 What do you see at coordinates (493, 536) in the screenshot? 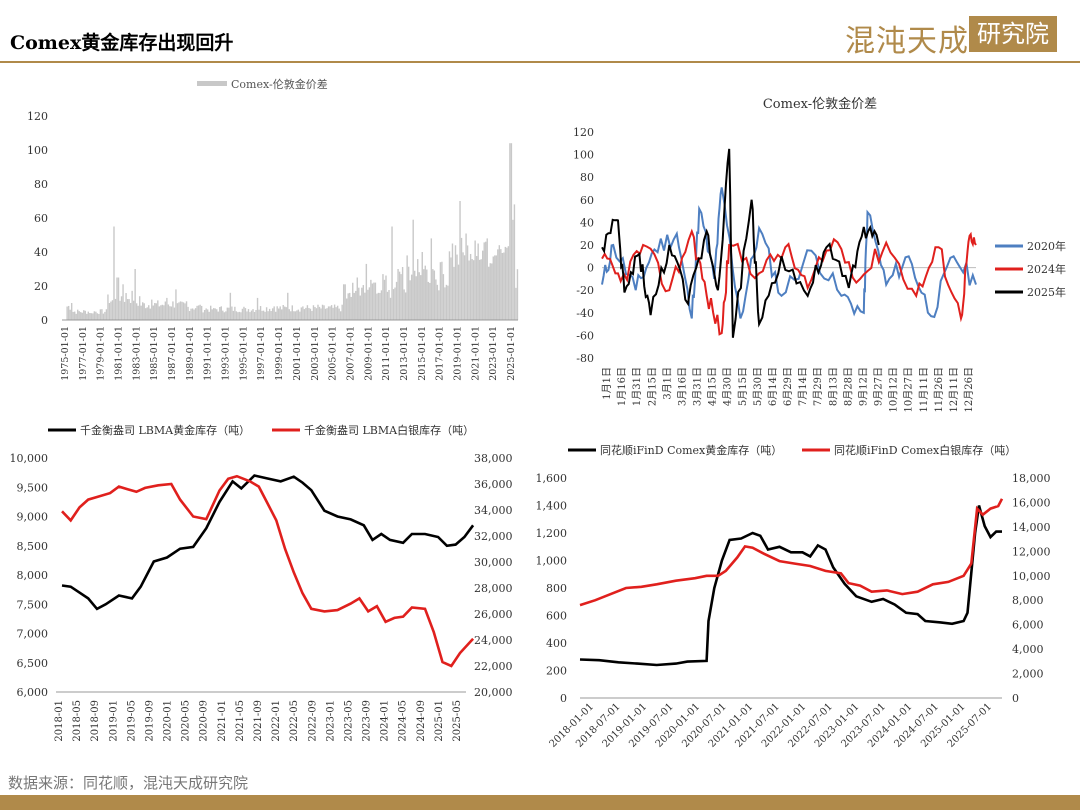
I see `y-right-tick-label: 32,000` at bounding box center [493, 536].